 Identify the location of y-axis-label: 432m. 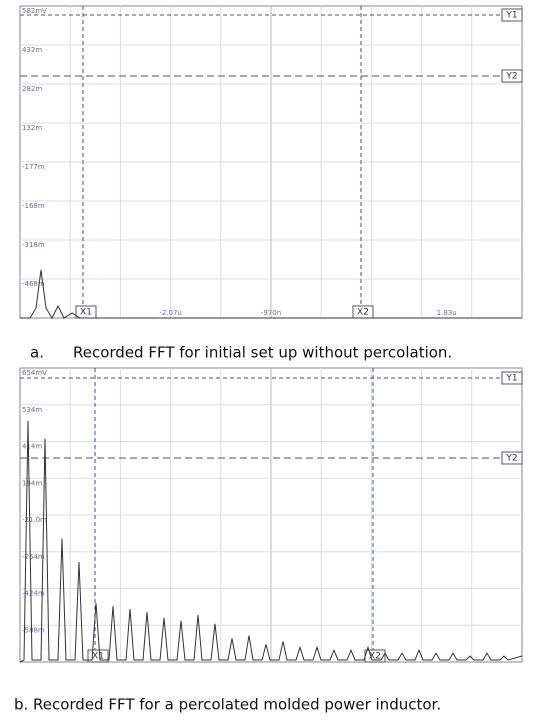
(32, 50).